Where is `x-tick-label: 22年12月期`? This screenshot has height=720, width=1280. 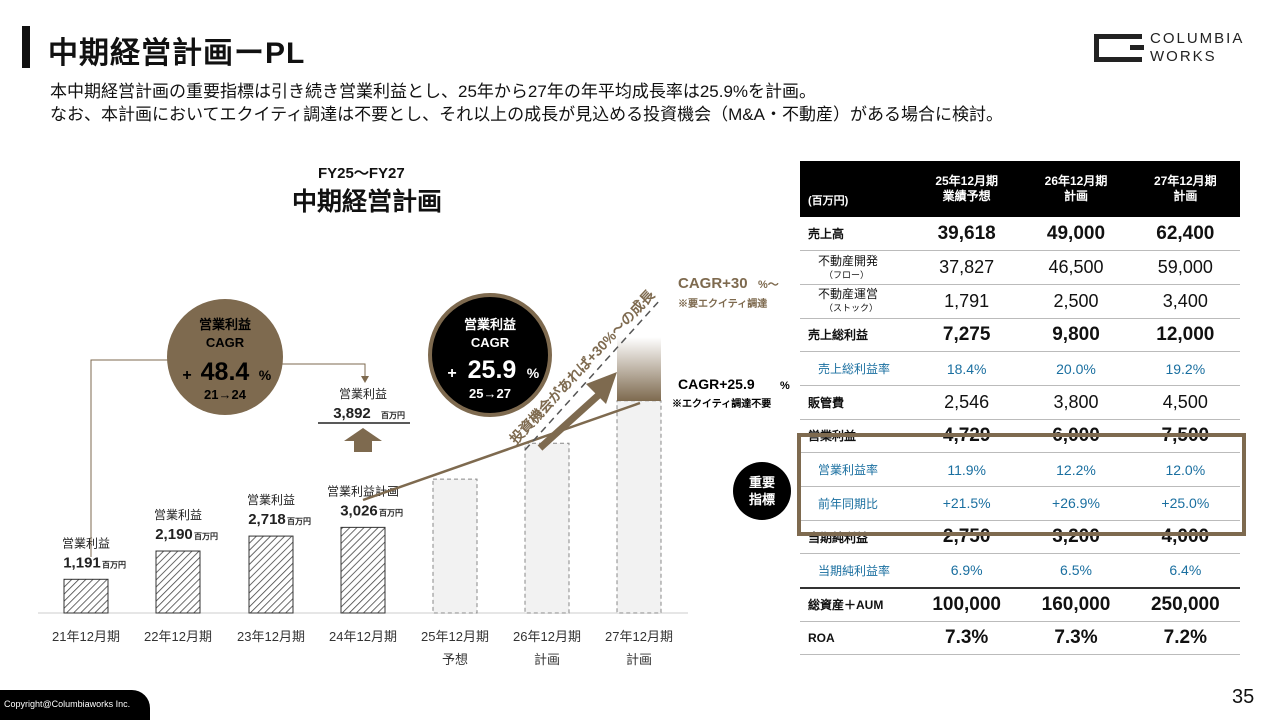 x-tick-label: 22年12月期 is located at coordinates (178, 636).